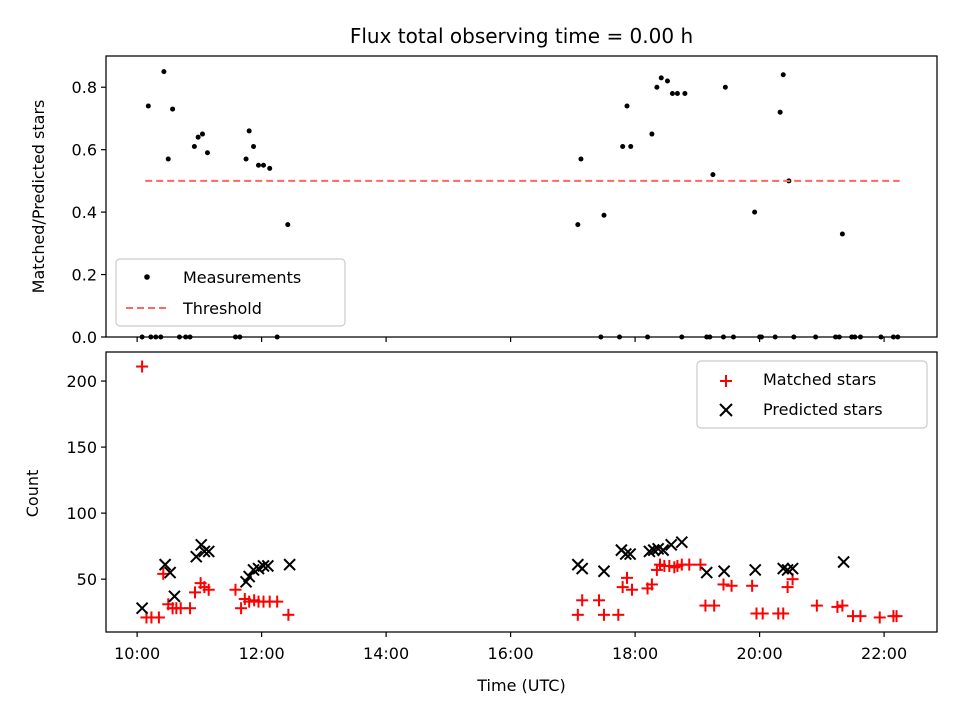 This screenshot has height=720, width=960. Describe the element at coordinates (84, 150) in the screenshot. I see `y-tick-label: 0.6` at that location.